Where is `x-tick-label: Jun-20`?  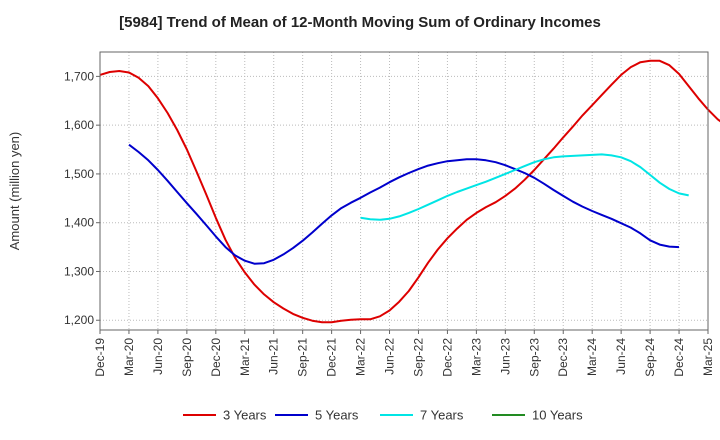
x-tick-label: Jun-20 is located at coordinates (158, 356).